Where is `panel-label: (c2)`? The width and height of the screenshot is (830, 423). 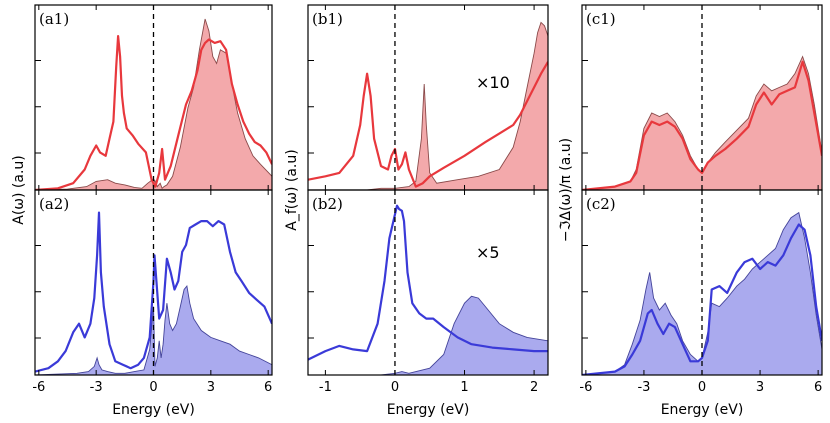
panel-label: (c2) is located at coordinates (601, 204).